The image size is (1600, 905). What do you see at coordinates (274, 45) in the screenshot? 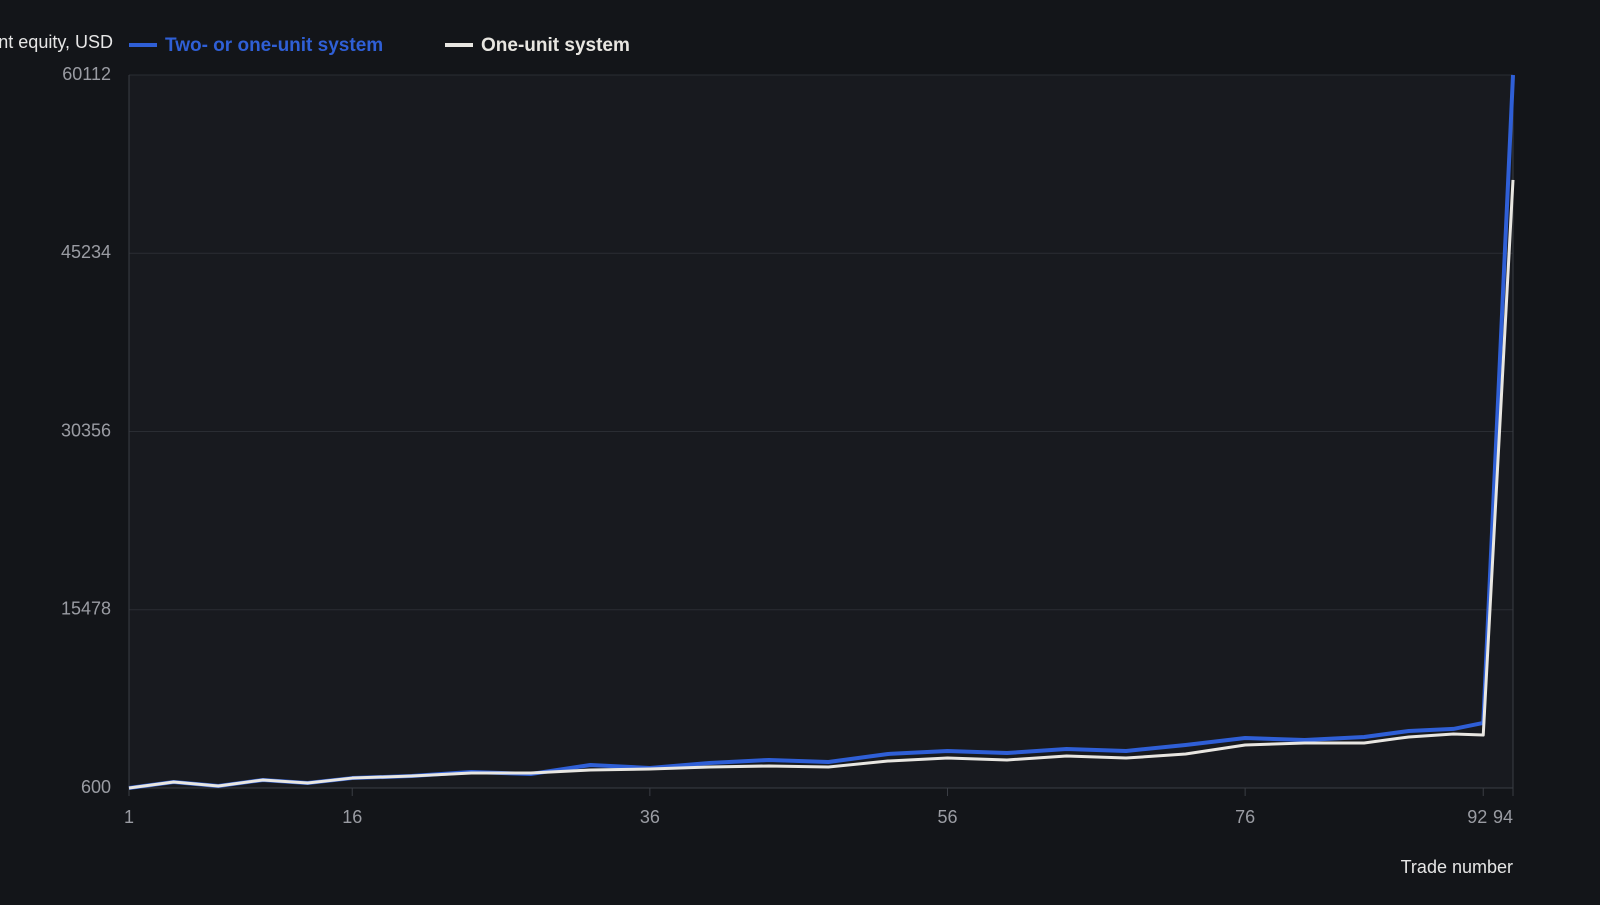
I see `legend-label: Two- or one-unit system` at bounding box center [274, 45].